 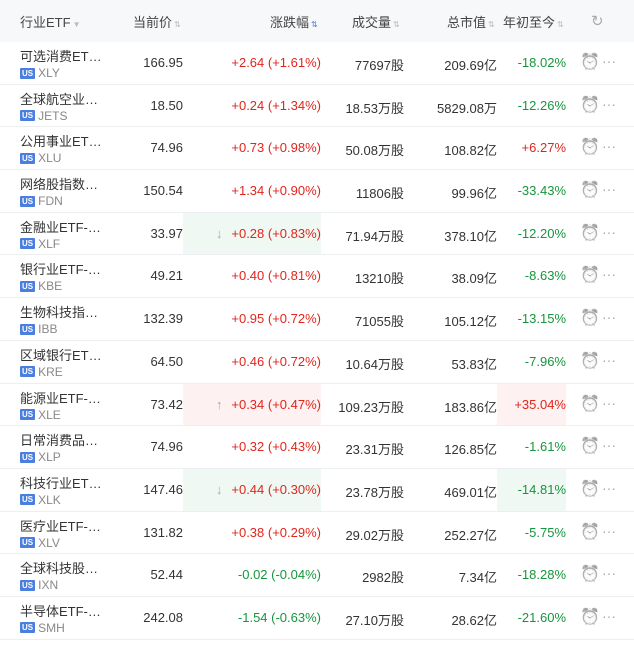 I want to click on header-change: 涨跌幅 ⇅, so click(x=294, y=22).